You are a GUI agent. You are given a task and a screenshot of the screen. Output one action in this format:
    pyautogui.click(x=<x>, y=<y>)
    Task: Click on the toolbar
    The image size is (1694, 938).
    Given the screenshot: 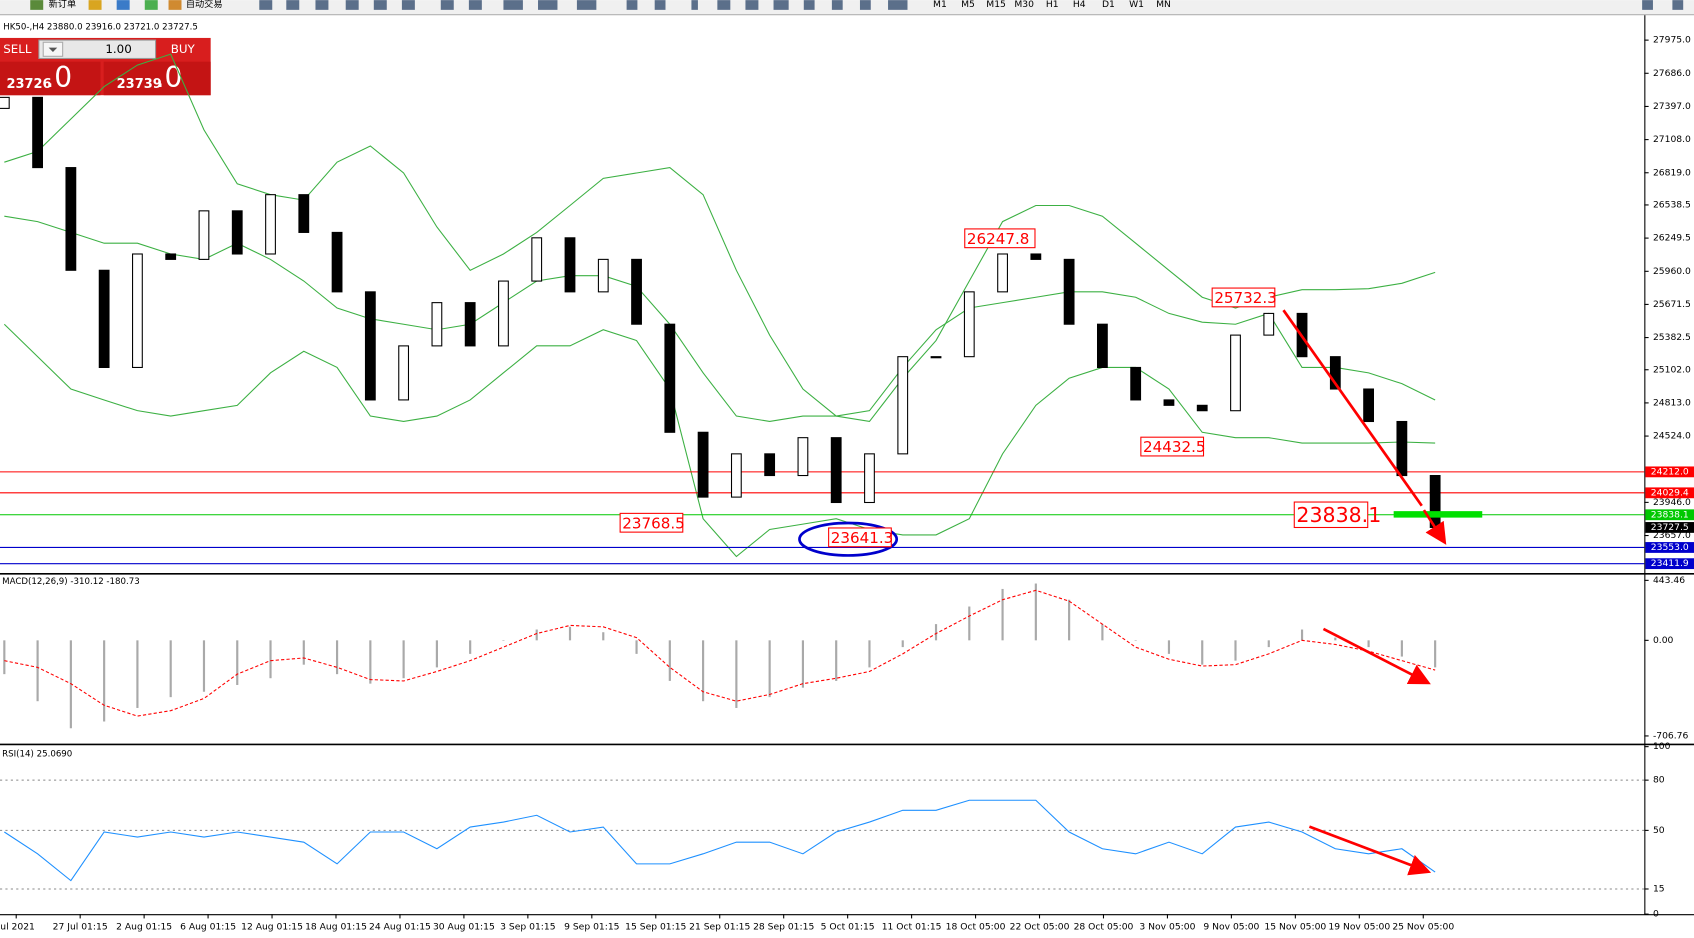 What is the action you would take?
    pyautogui.click(x=847, y=7)
    